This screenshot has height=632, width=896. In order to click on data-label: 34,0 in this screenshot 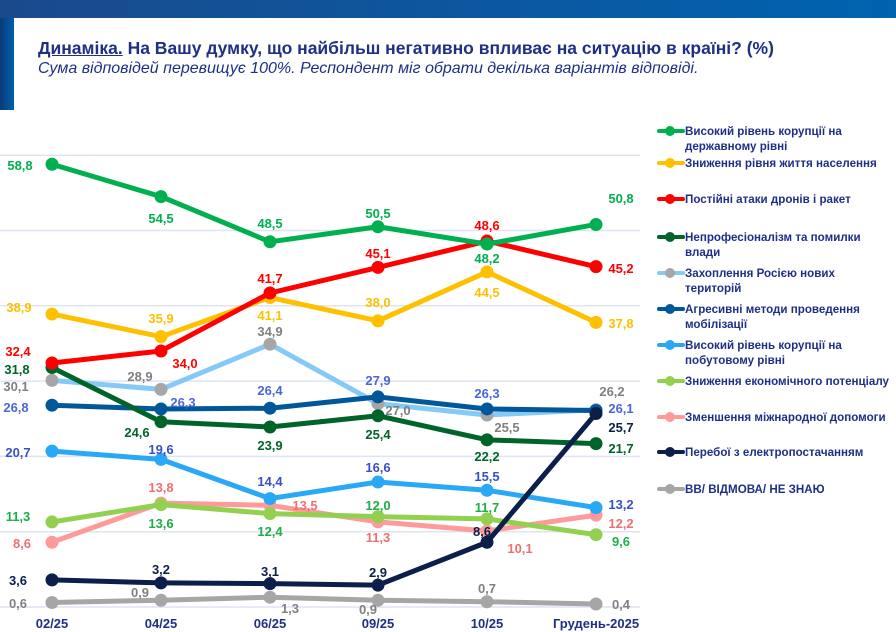, I will do `click(184, 363)`.